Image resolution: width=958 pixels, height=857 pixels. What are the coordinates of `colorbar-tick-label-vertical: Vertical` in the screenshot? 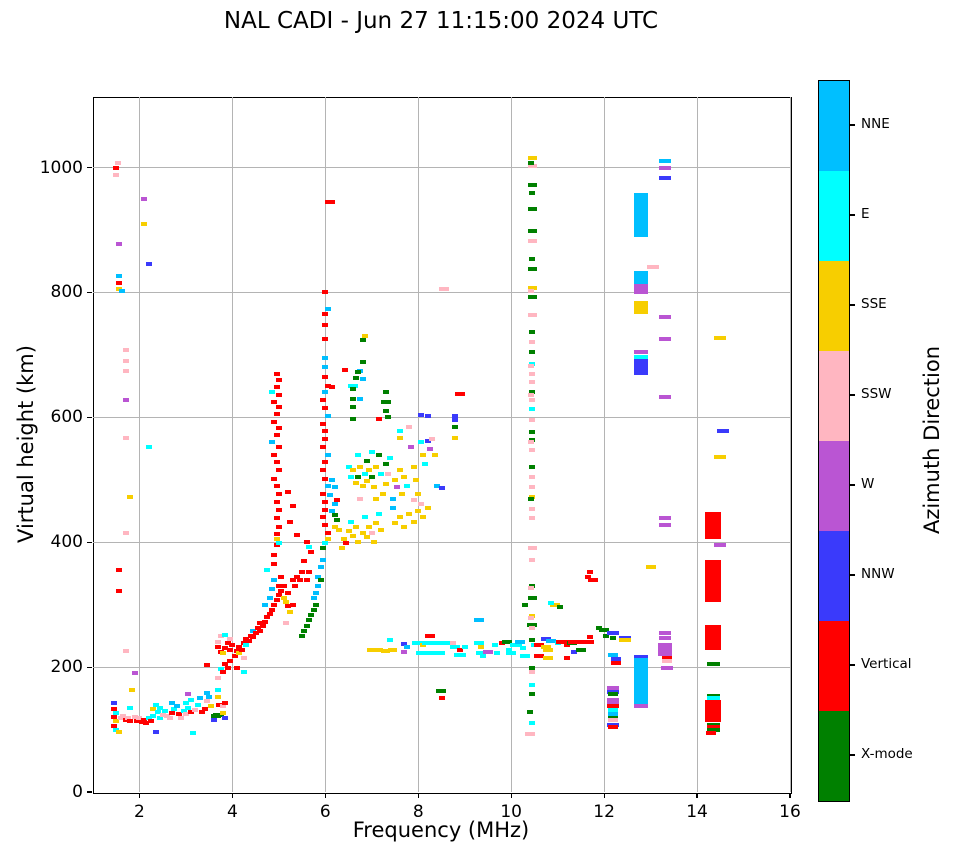 It's located at (886, 664).